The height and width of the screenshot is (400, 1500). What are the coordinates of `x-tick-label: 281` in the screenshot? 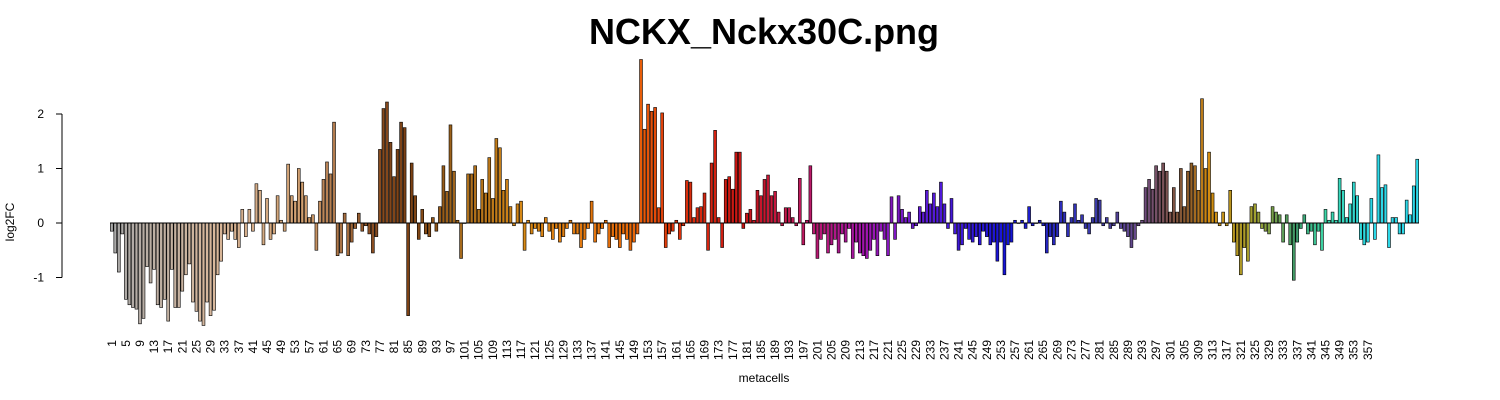 It's located at (1100, 350).